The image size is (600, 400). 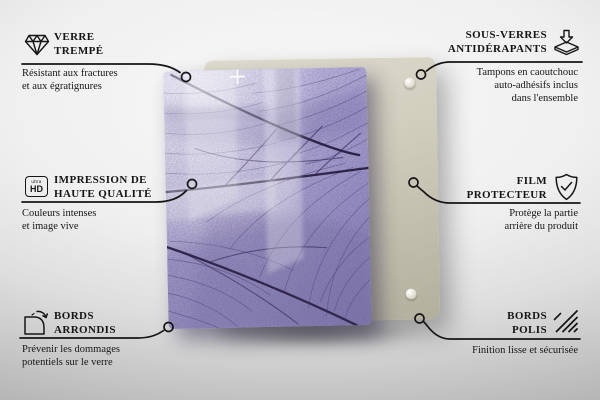 What do you see at coordinates (36, 324) in the screenshot?
I see `rounded-corner-icon` at bounding box center [36, 324].